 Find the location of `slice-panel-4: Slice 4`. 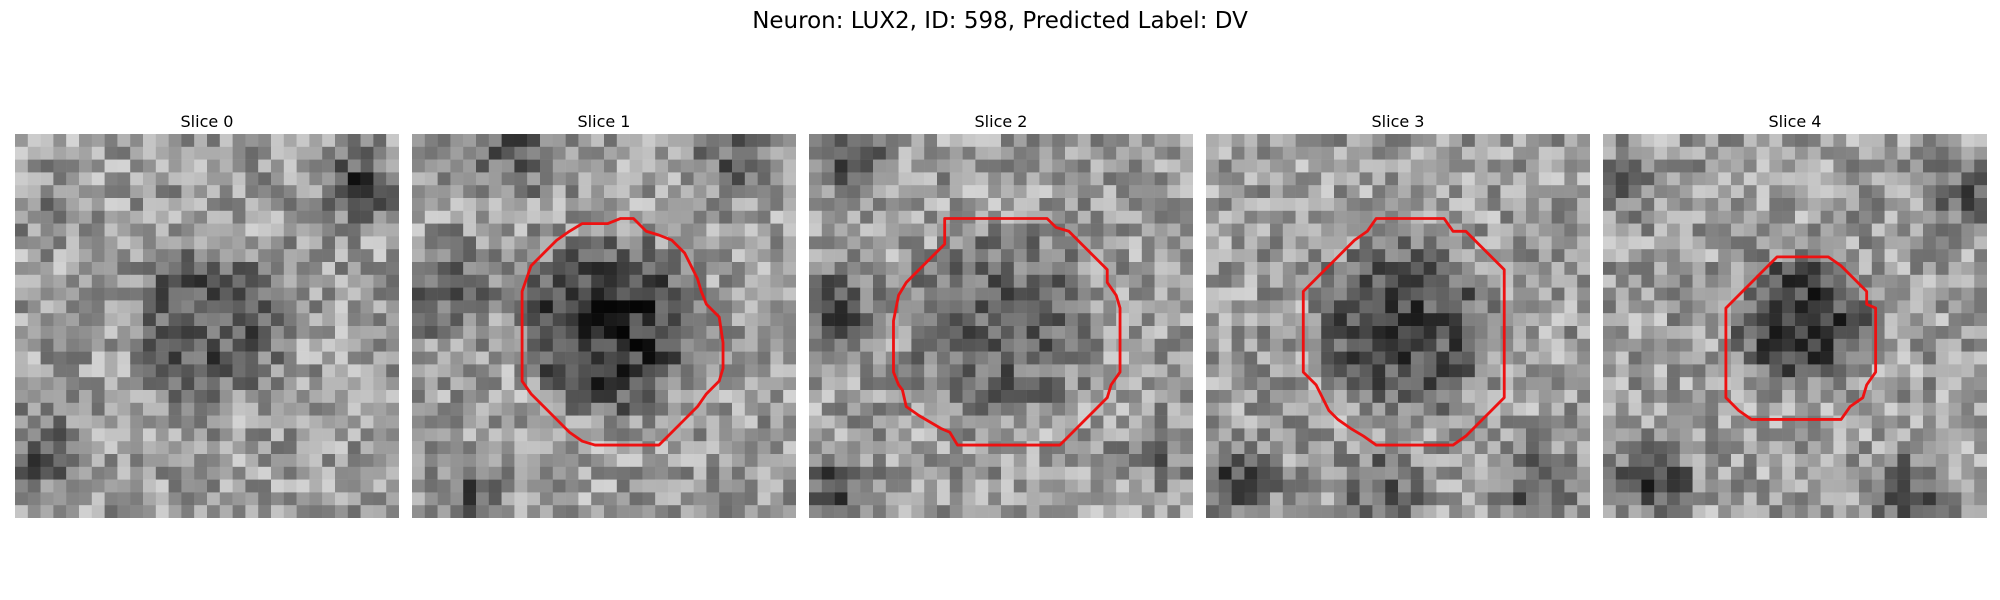

slice-panel-4: Slice 4 is located at coordinates (1795, 314).